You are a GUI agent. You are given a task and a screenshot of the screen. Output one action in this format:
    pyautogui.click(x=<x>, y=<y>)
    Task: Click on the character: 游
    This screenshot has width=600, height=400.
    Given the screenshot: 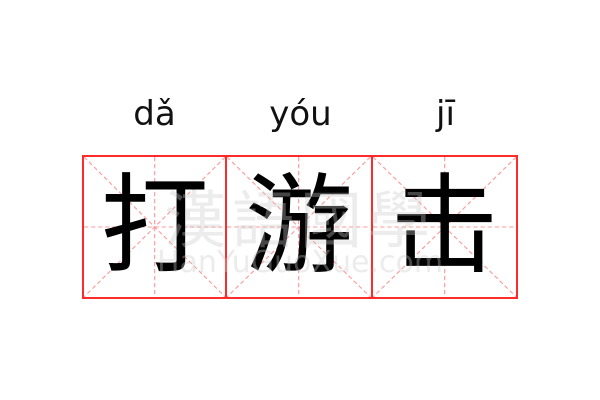 What is the action you would take?
    pyautogui.click(x=298, y=226)
    